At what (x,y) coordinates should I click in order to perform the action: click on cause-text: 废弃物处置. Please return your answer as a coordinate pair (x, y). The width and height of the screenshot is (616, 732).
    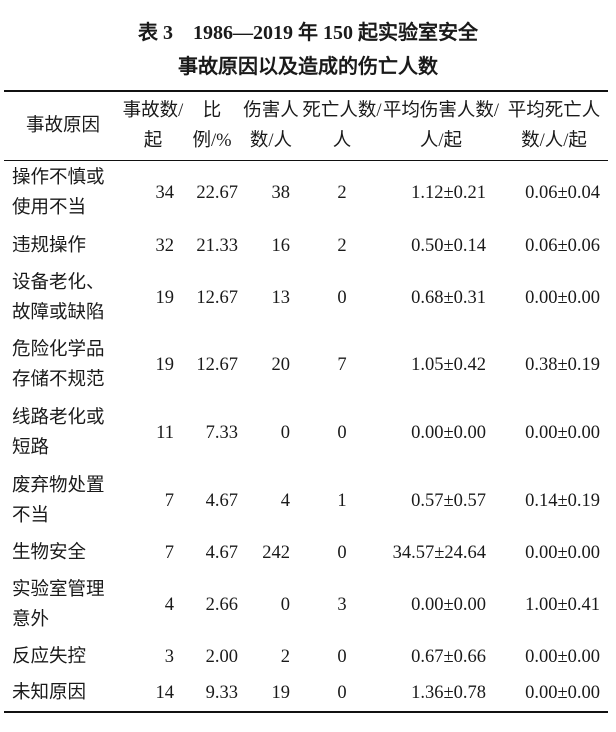
    Looking at the image, I should click on (58, 486).